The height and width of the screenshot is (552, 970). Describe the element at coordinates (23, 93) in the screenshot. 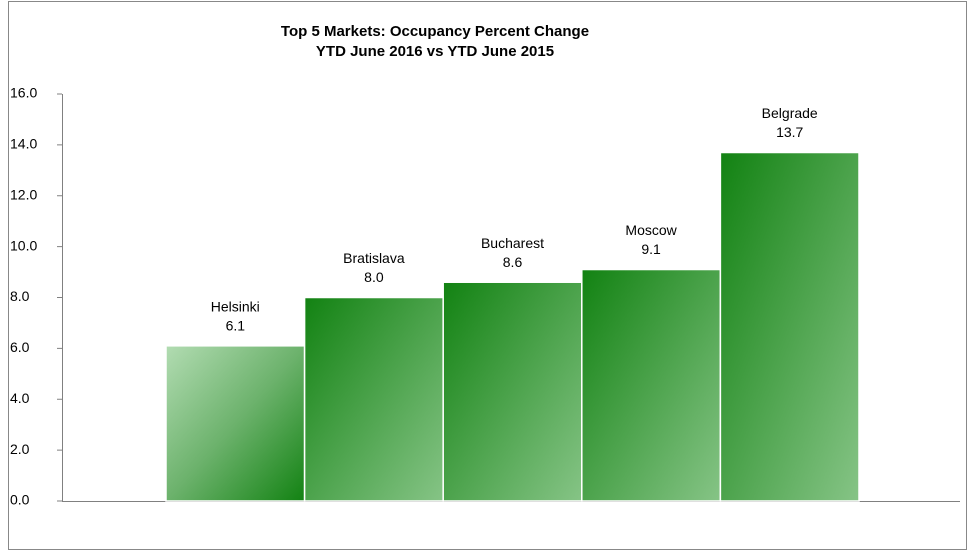

I see `y-tick-label: 16.0` at that location.